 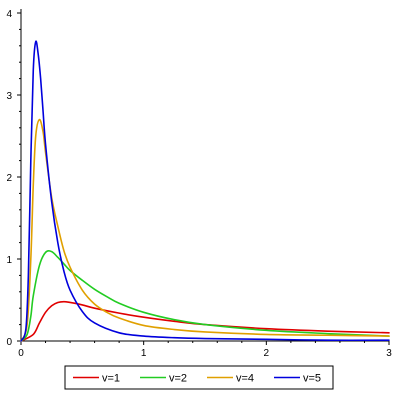 I want to click on legend-label-v=5: v=5, so click(x=312, y=379).